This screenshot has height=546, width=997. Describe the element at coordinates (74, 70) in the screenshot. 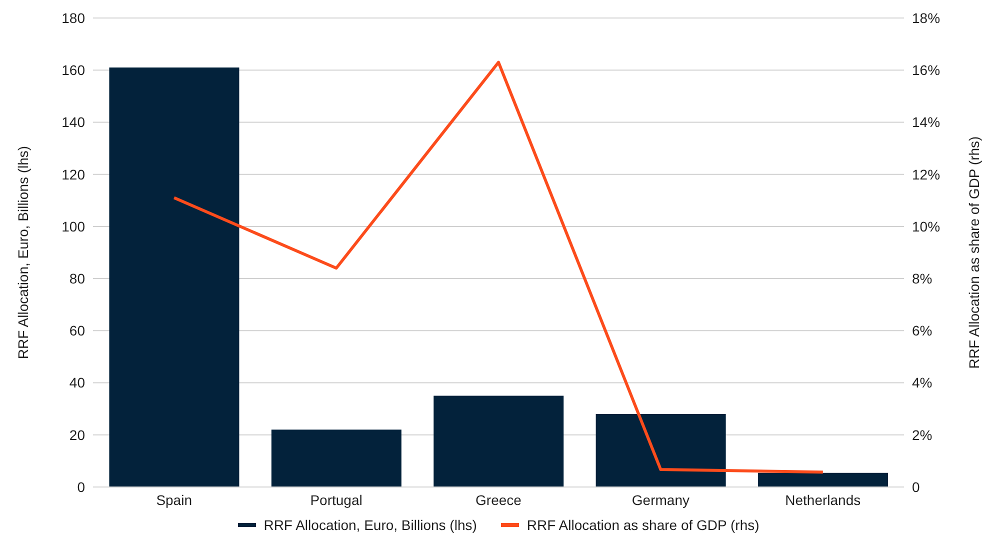

I see `y-tick-label: 160` at that location.